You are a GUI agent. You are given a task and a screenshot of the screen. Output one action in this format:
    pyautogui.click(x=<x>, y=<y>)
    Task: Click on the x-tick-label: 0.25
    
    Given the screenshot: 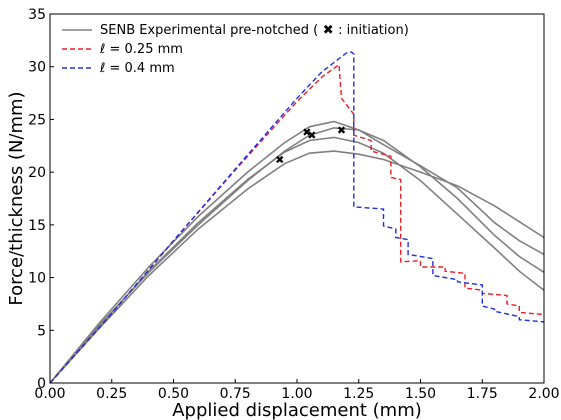 What is the action you would take?
    pyautogui.click(x=111, y=394)
    